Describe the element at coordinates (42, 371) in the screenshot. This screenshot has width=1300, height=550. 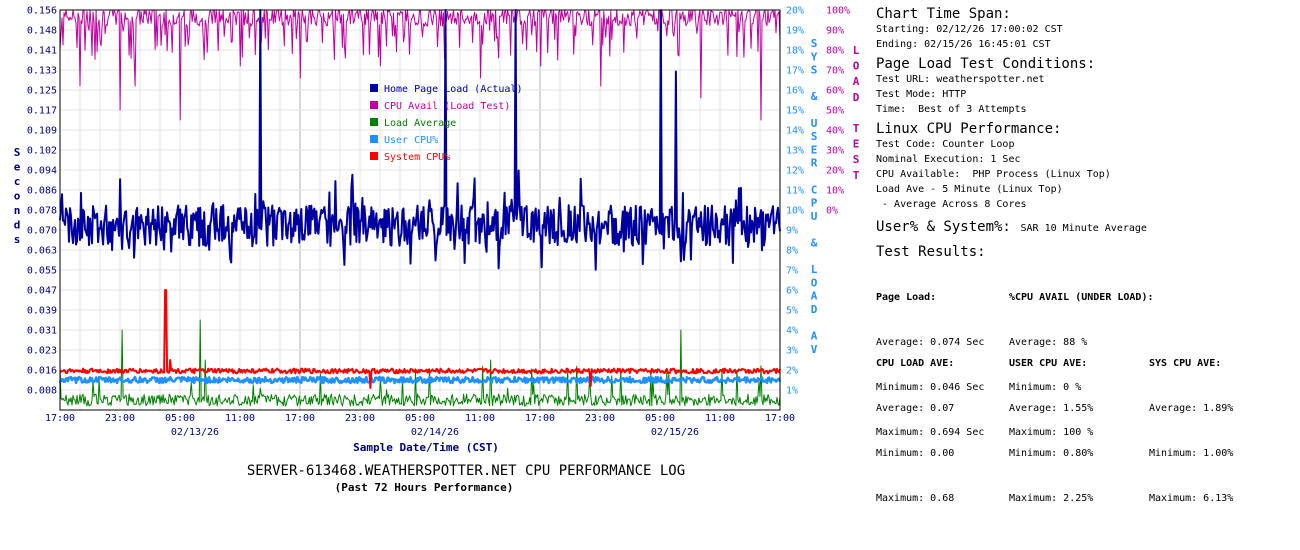
I see `y-left-tick-label: 0.016` at that location.